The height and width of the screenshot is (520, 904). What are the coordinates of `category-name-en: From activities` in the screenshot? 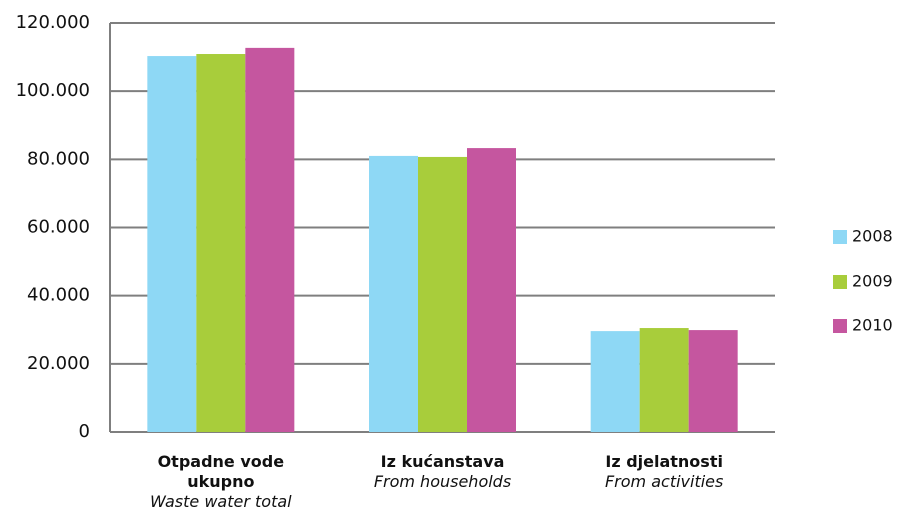 It's located at (664, 481).